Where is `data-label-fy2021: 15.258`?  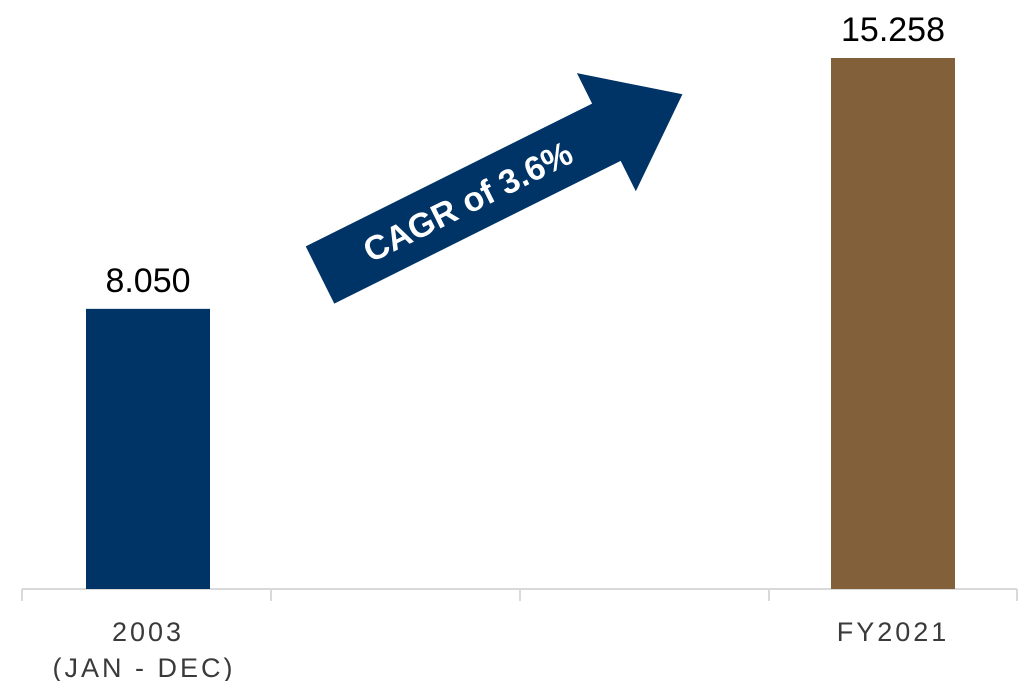
data-label-fy2021: 15.258 is located at coordinates (893, 30).